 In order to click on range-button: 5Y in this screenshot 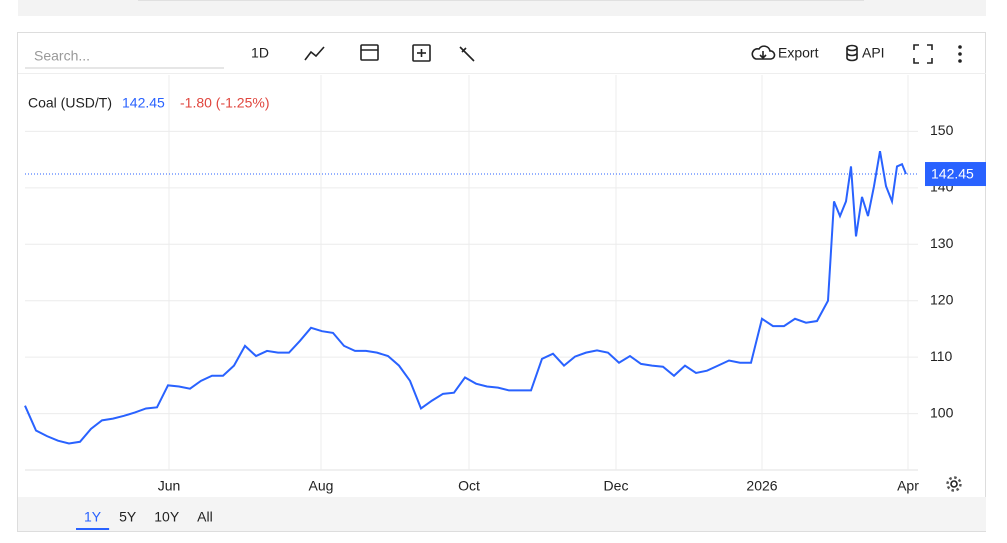, I will do `click(128, 517)`.